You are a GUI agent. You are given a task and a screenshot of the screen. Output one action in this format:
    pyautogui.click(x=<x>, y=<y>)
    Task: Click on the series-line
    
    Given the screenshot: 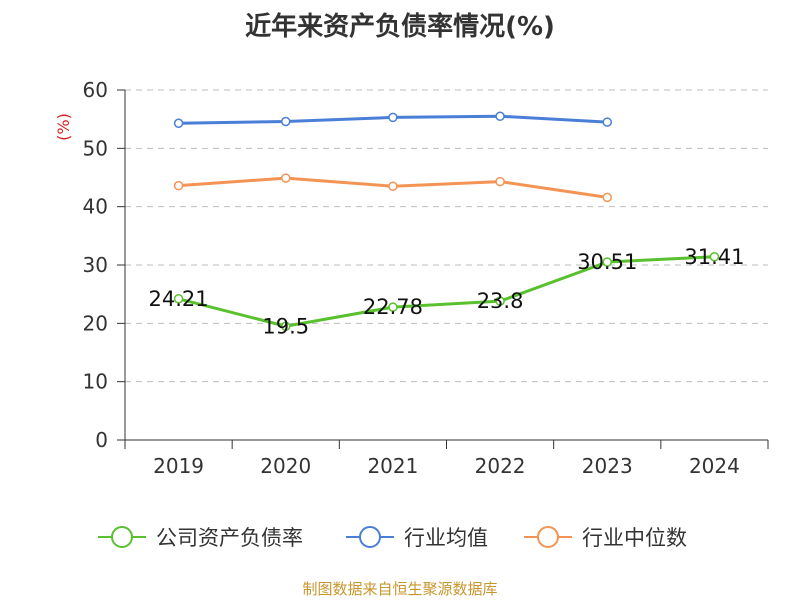 What is the action you would take?
    pyautogui.click(x=446, y=291)
    